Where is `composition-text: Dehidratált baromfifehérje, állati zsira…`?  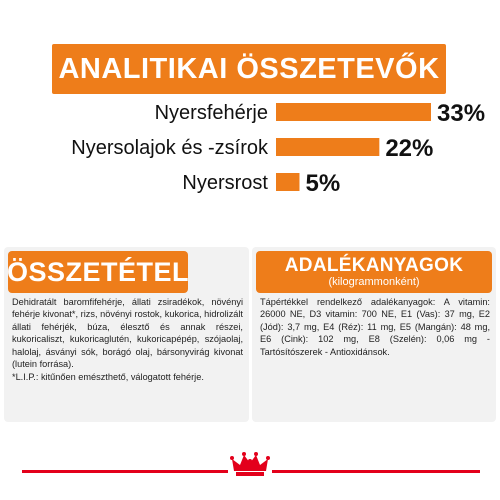 composition-text: Dehidratált baromfifehérje, állati zsira… is located at coordinates (127, 333).